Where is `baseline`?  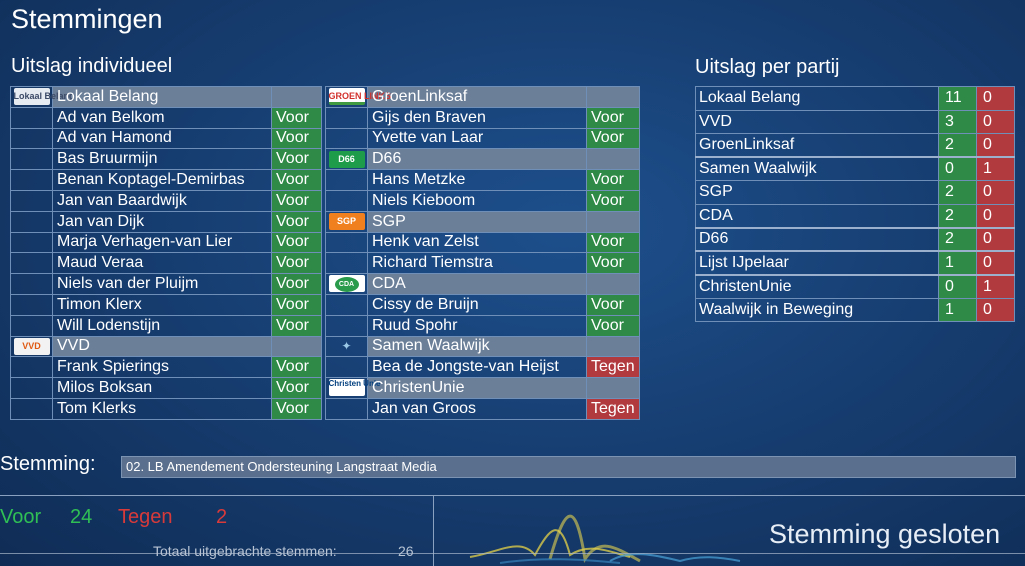 baseline is located at coordinates (512, 553).